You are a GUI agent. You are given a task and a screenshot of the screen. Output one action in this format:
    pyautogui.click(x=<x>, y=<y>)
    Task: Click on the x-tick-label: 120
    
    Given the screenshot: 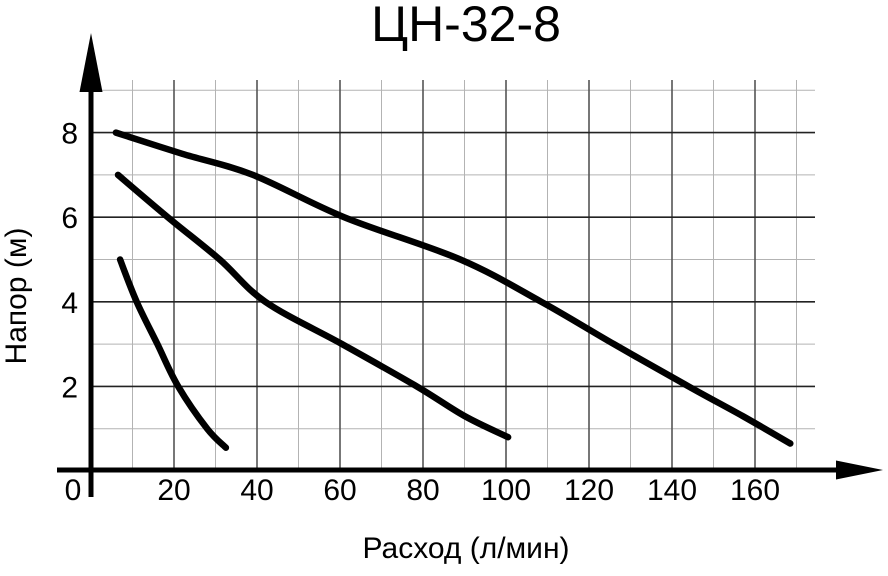 What is the action you would take?
    pyautogui.click(x=589, y=490)
    